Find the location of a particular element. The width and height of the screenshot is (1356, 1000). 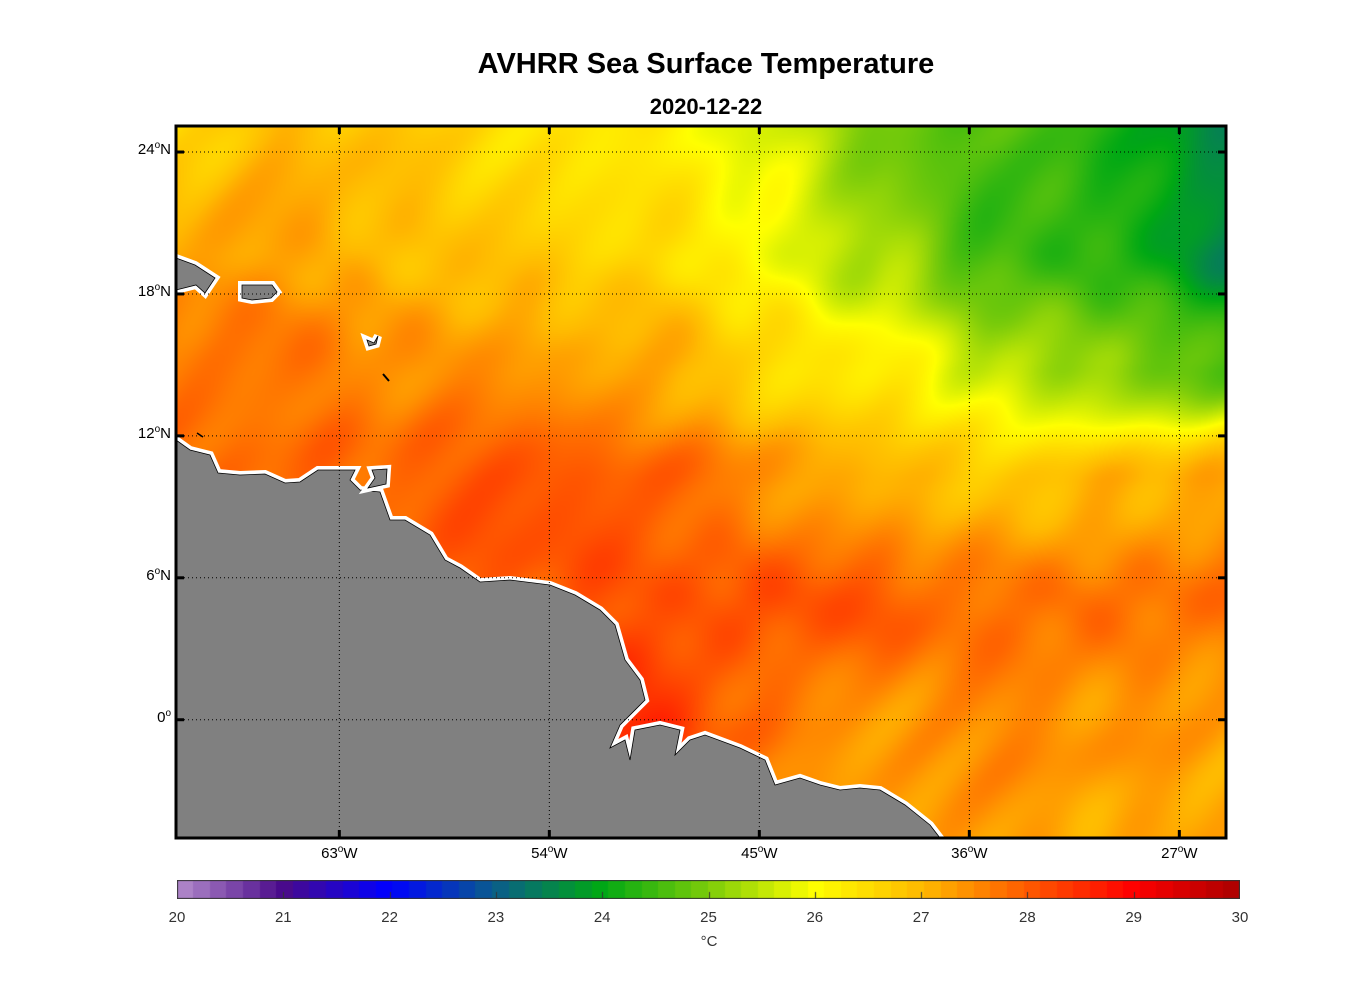

colorbar-tick-label: 22 is located at coordinates (389, 917).